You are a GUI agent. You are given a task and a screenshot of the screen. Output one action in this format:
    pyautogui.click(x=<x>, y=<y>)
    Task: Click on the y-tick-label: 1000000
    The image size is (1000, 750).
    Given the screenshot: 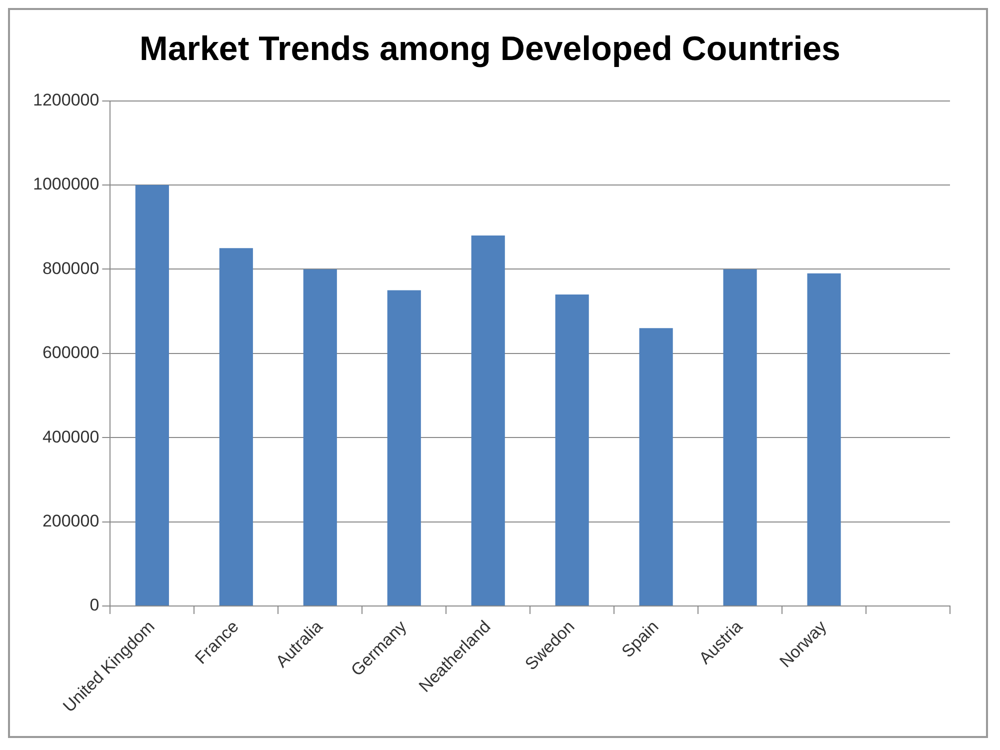 What is the action you would take?
    pyautogui.click(x=66, y=184)
    